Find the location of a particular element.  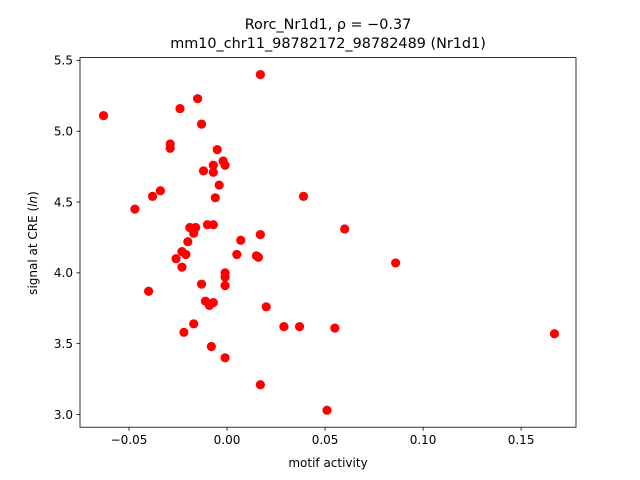

x-tick-label: 0.00 is located at coordinates (227, 440).